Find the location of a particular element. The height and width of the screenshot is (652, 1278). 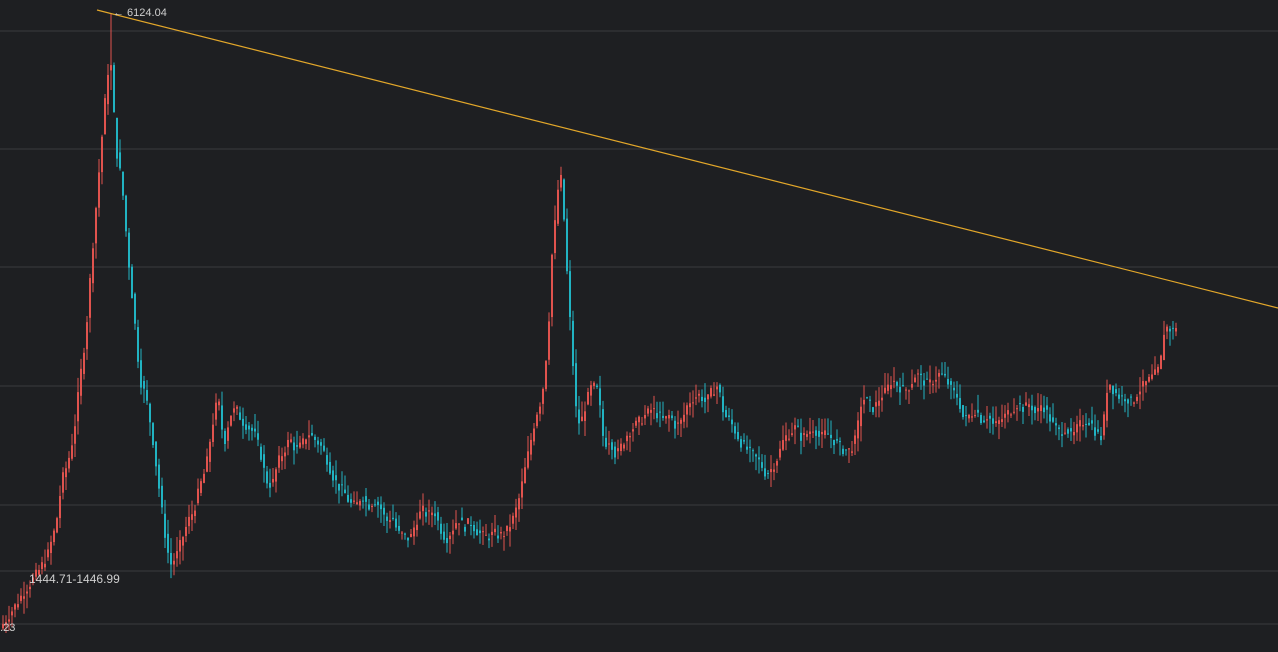

range-price-label: 1444.71-1446.99 is located at coordinates (74, 579).